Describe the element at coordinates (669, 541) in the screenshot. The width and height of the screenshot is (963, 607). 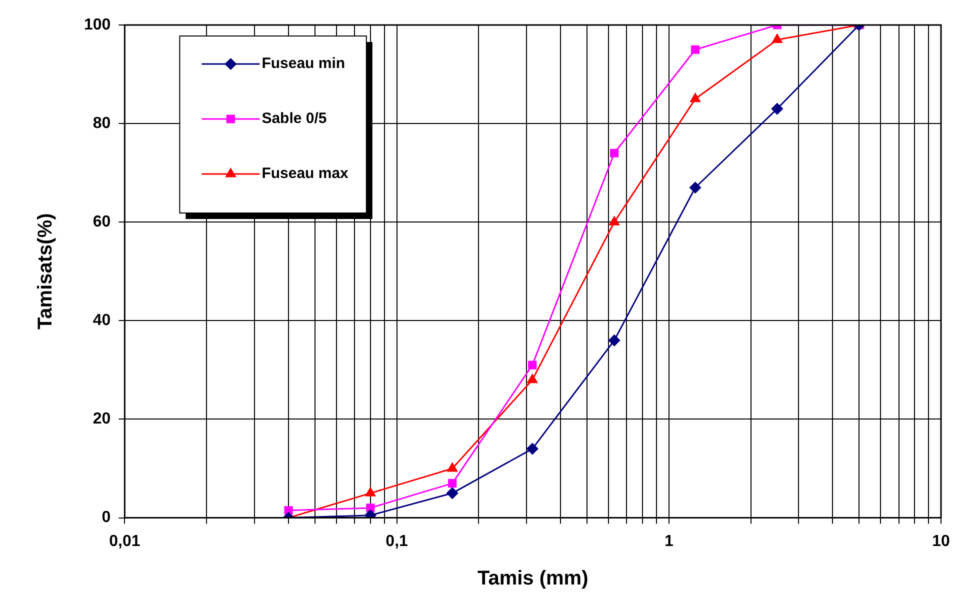
I see `x-tick-label: 1` at that location.